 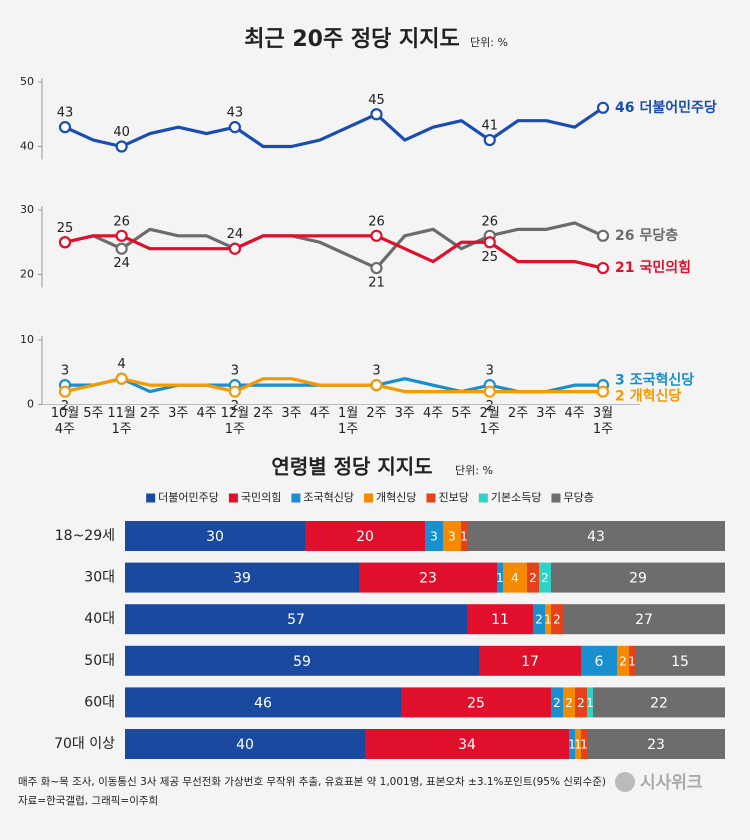 What do you see at coordinates (99, 661) in the screenshot?
I see `y-tick-label: 50대` at bounding box center [99, 661].